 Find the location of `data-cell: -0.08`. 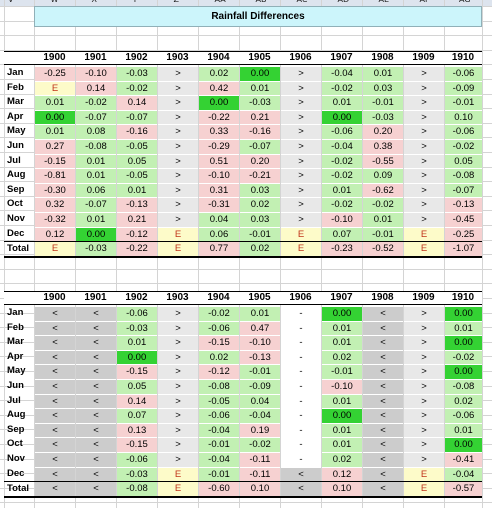

data-cell: -0.08 is located at coordinates (219, 387).